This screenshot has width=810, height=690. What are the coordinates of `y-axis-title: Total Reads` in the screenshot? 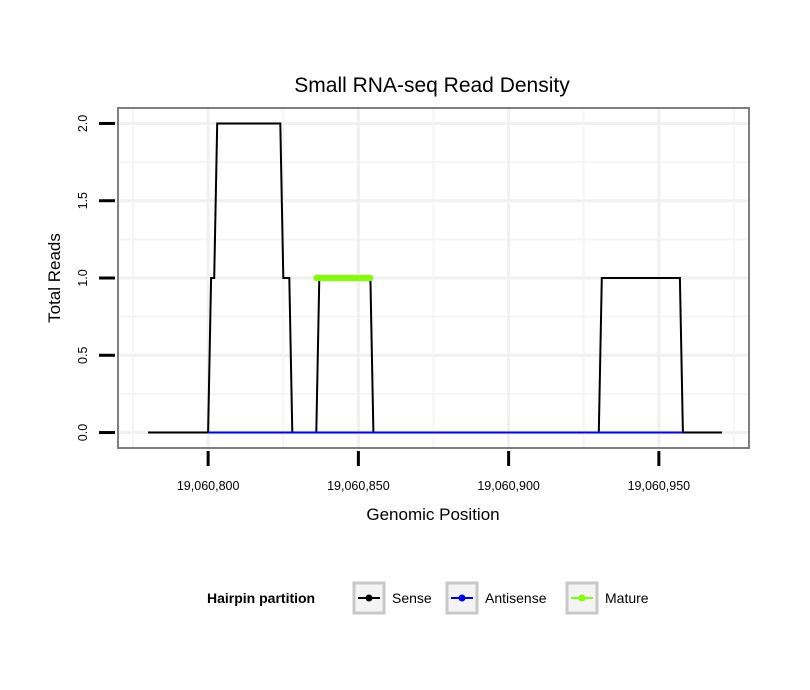 It's located at (54, 278).